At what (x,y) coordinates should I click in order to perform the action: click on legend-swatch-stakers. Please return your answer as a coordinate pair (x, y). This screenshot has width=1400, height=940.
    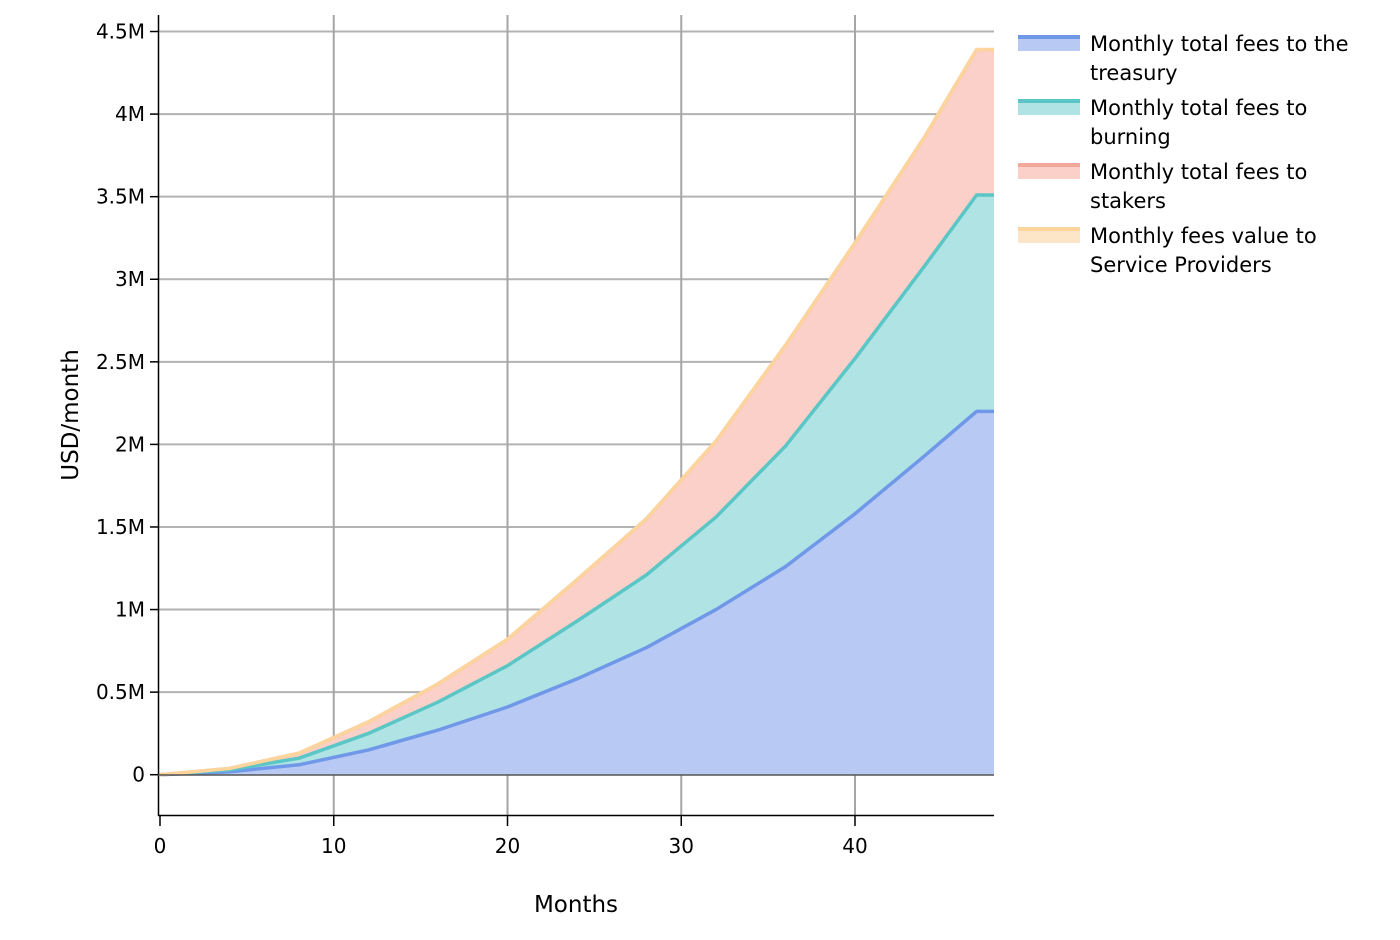
    Looking at the image, I should click on (1049, 171).